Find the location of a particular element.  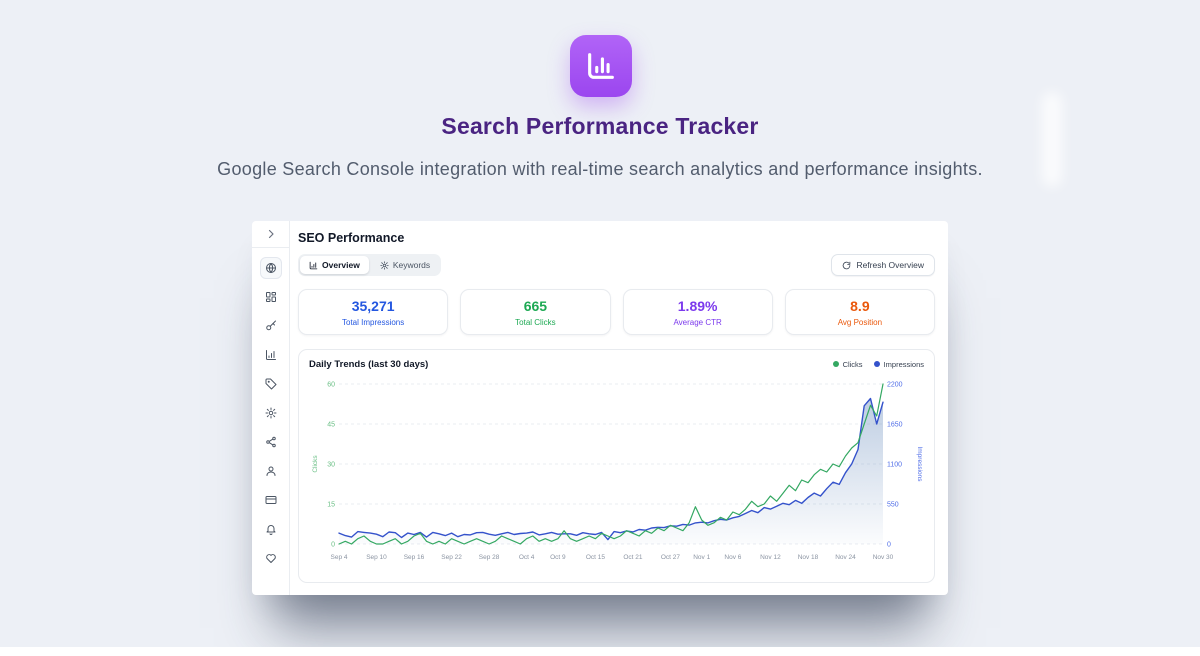

sidebar-item-share is located at coordinates (271, 442).